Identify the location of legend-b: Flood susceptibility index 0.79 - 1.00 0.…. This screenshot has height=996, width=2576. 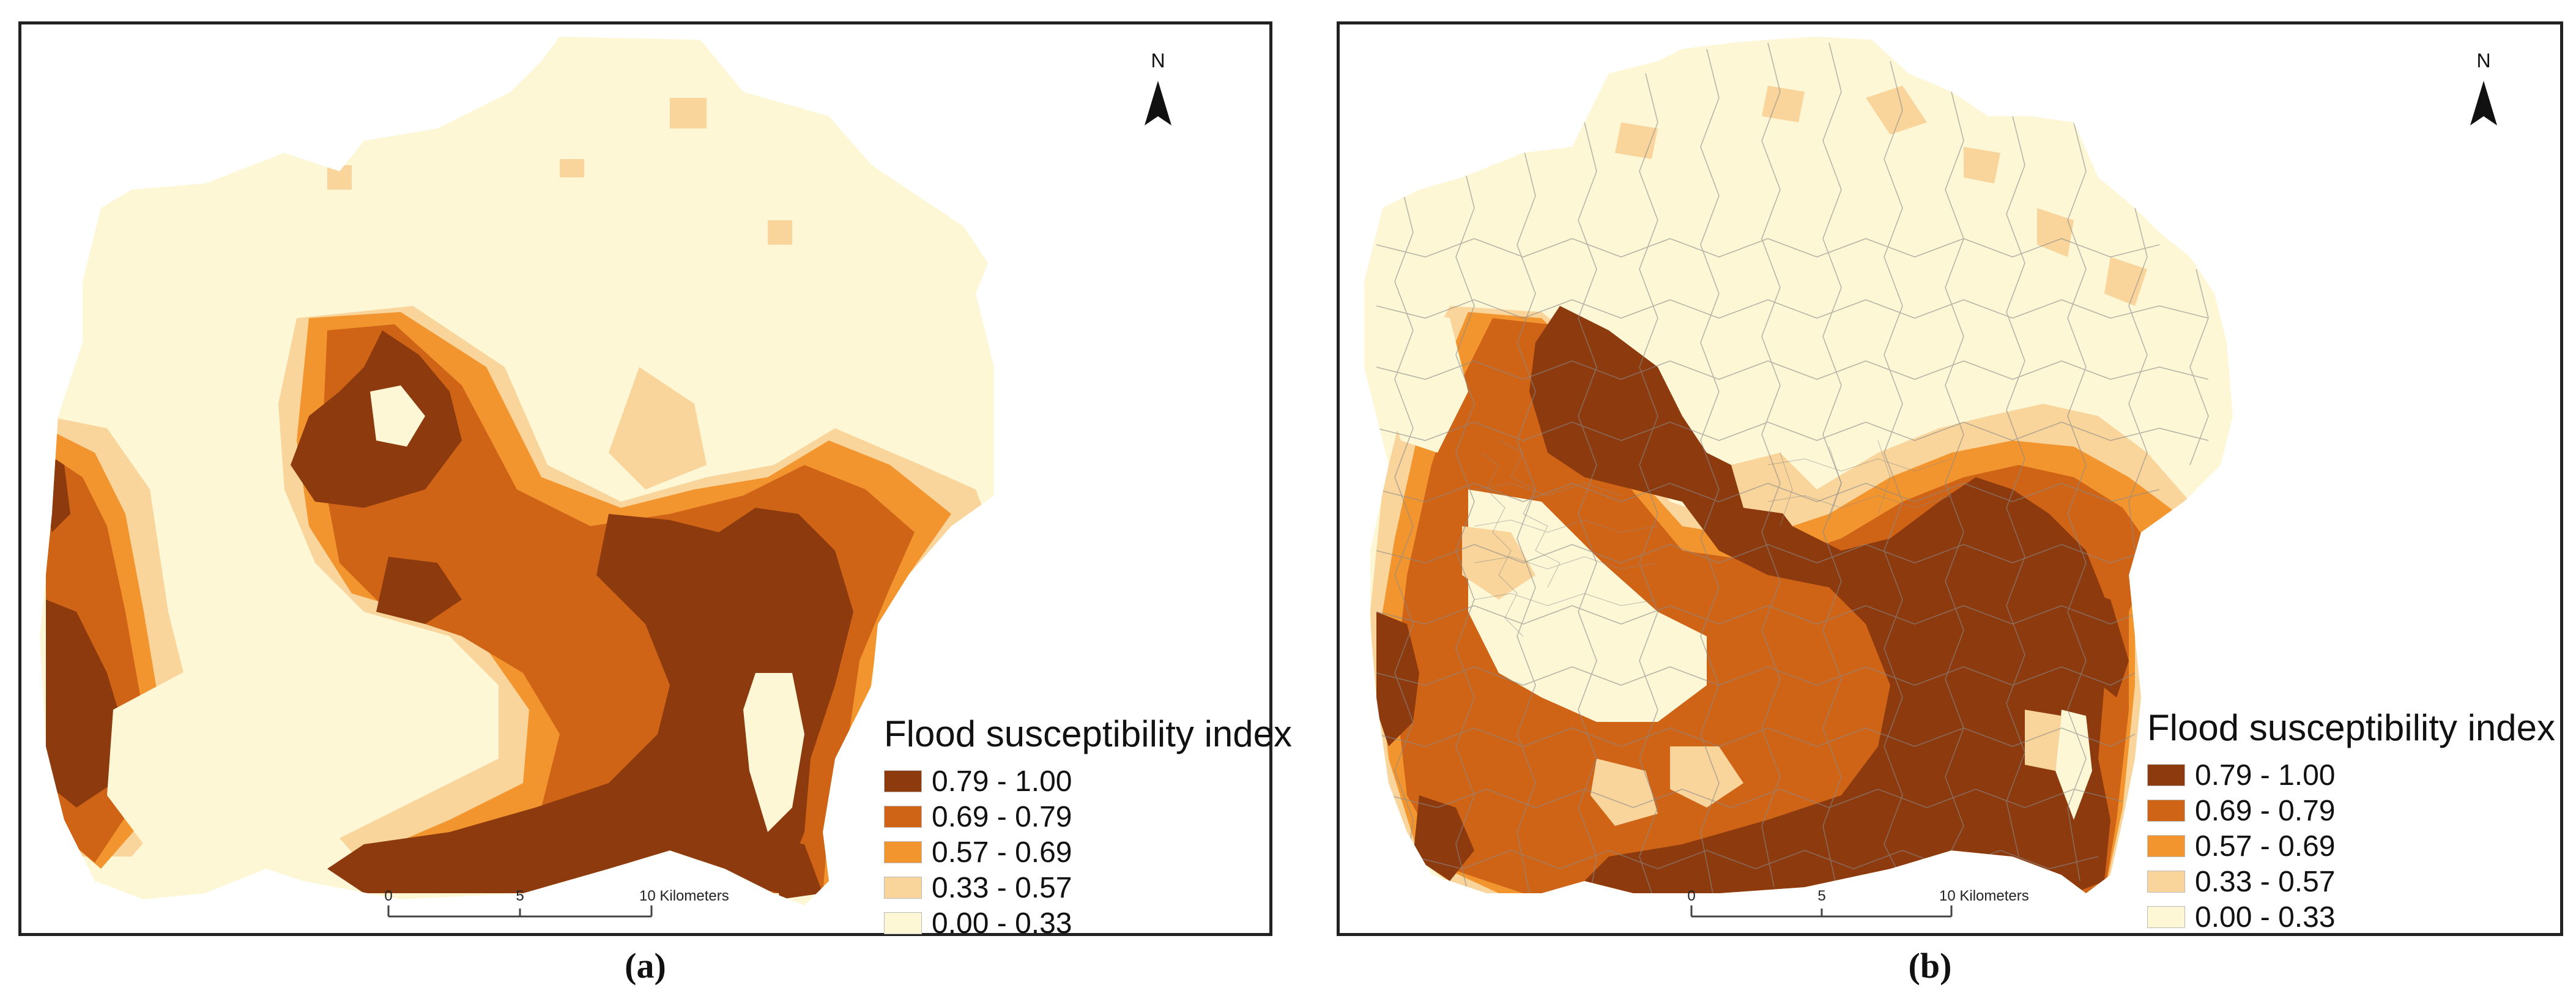
(2351, 822).